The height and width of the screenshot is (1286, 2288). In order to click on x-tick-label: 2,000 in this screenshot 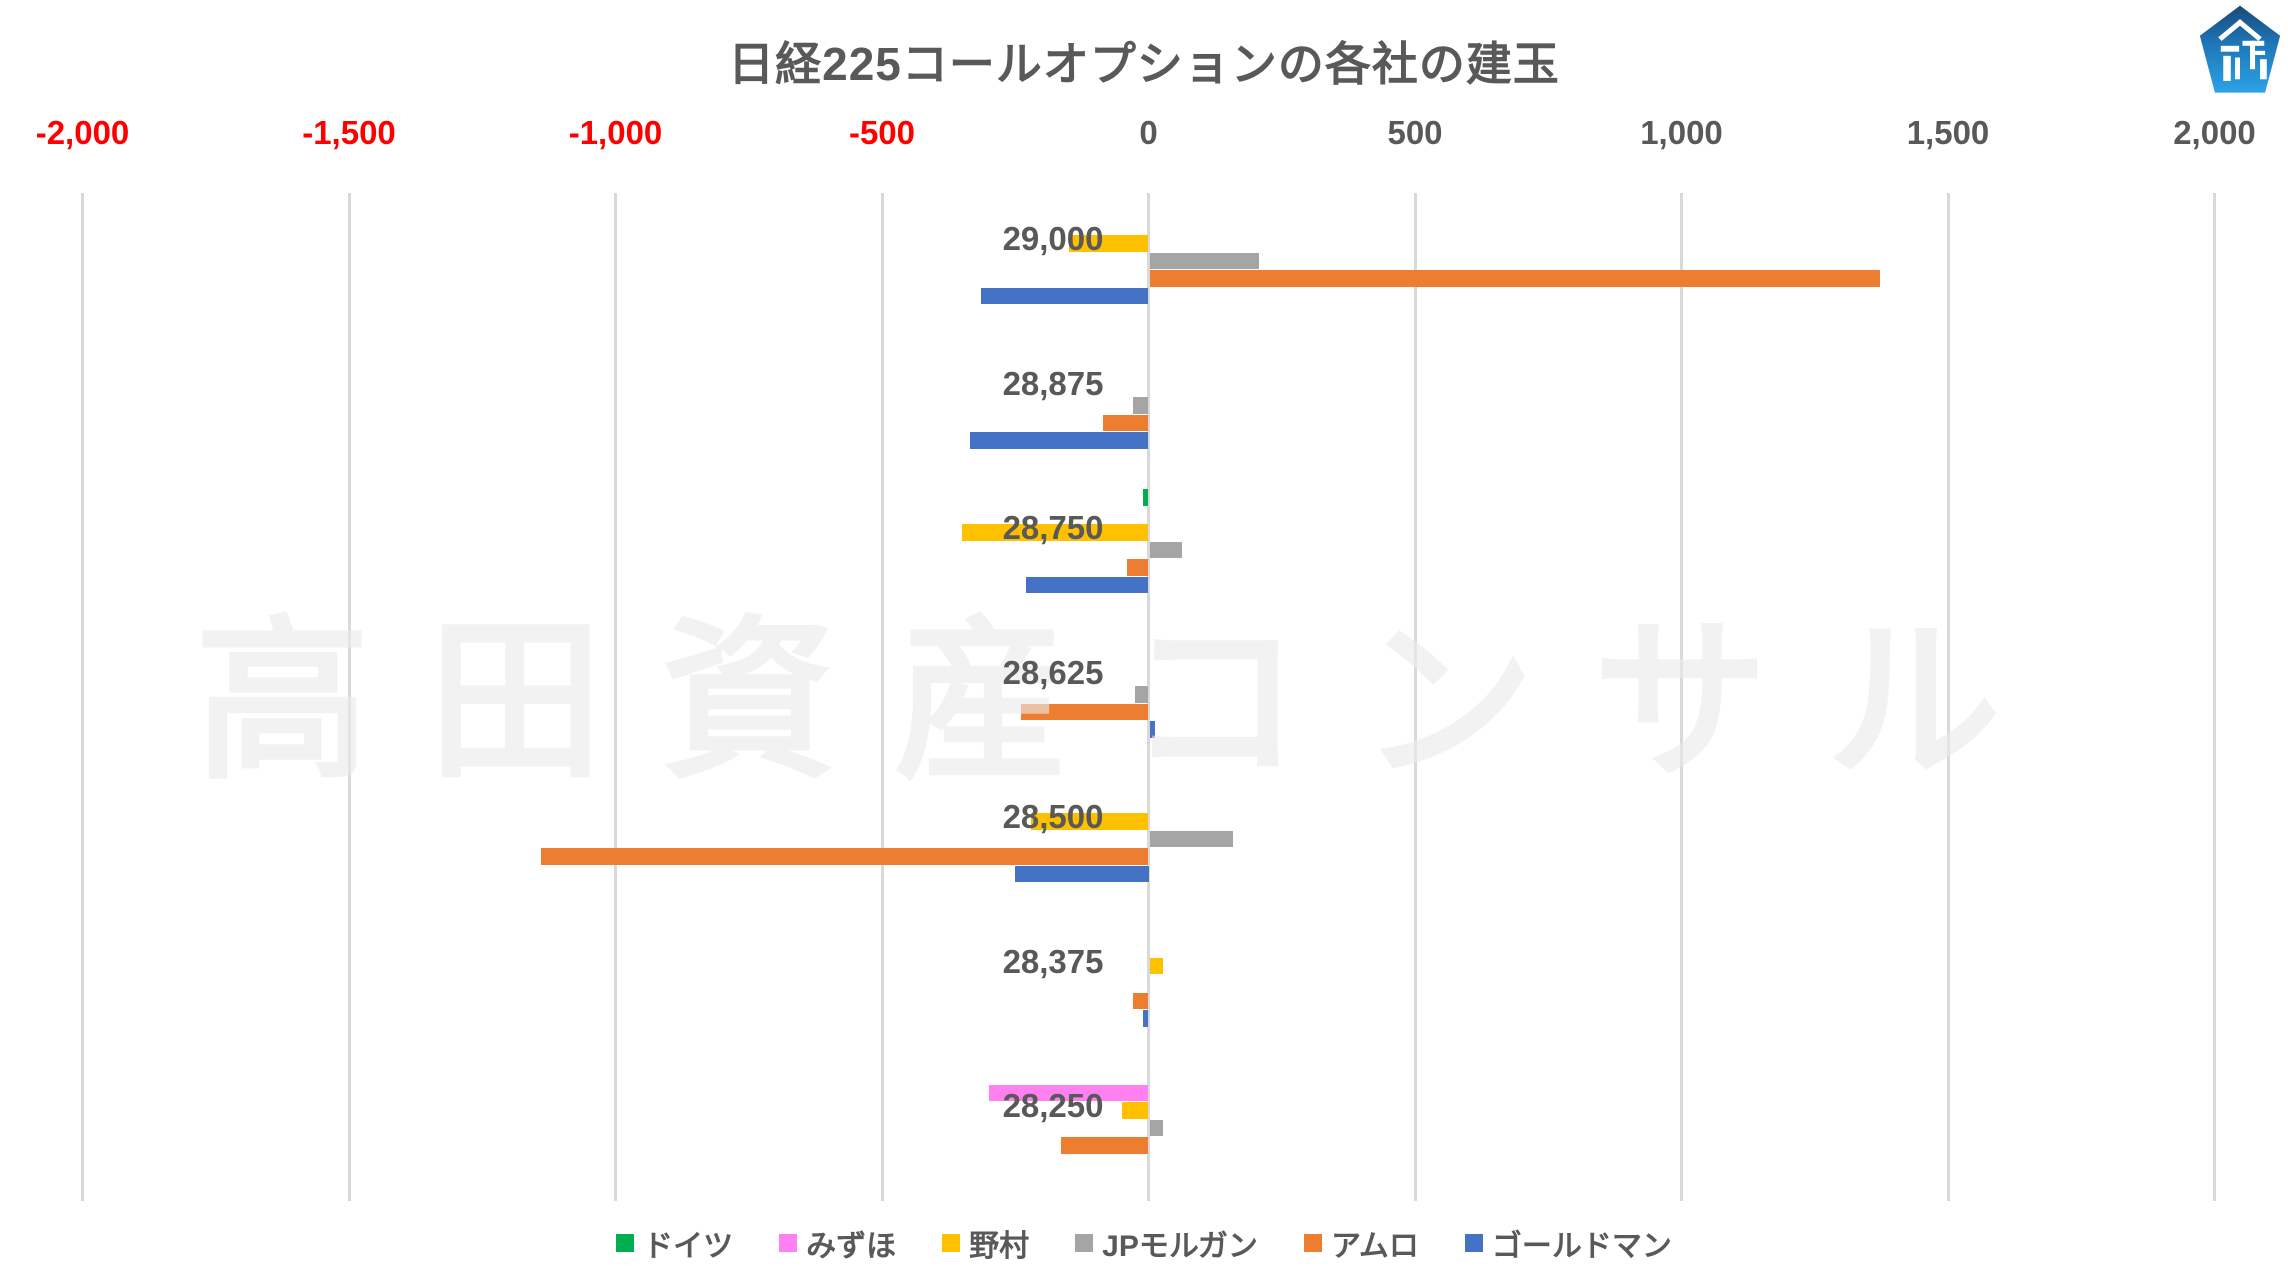, I will do `click(2214, 132)`.